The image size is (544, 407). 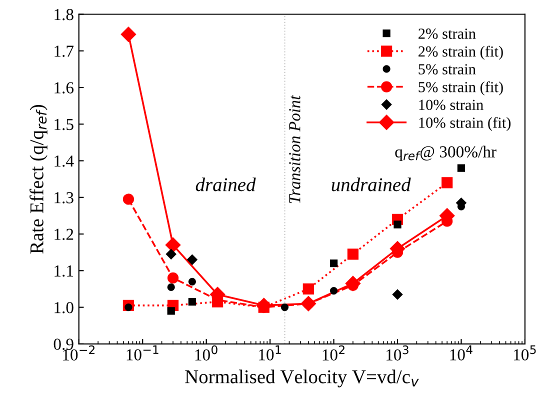 What do you see at coordinates (294, 149) in the screenshot?
I see `ref-line-label: Transition Point` at bounding box center [294, 149].